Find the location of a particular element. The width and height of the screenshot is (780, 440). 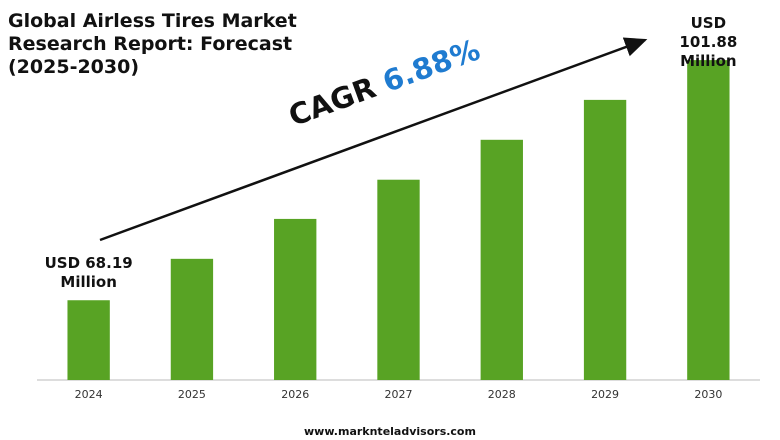

x-tick-label: 2028 is located at coordinates (502, 394).